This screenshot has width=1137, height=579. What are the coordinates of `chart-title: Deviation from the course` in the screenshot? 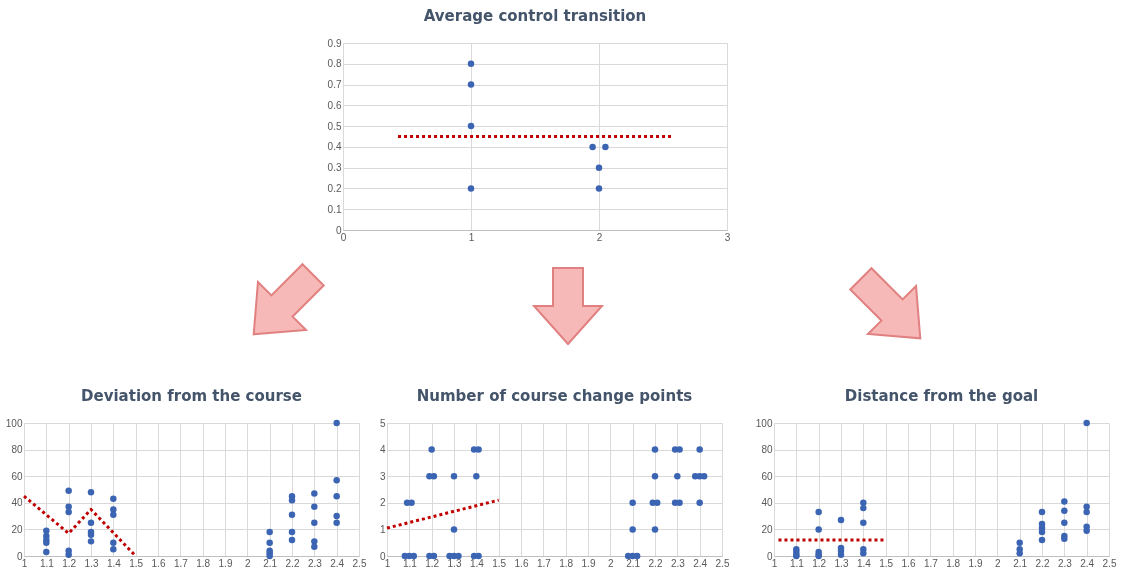 It's located at (191, 396).